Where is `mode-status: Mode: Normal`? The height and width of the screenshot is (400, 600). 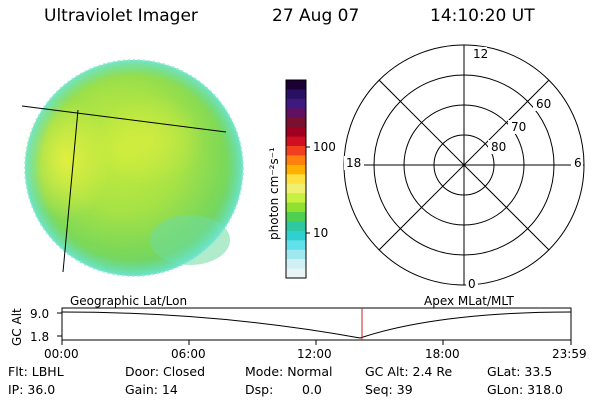
mode-status: Mode: Normal is located at coordinates (289, 371).